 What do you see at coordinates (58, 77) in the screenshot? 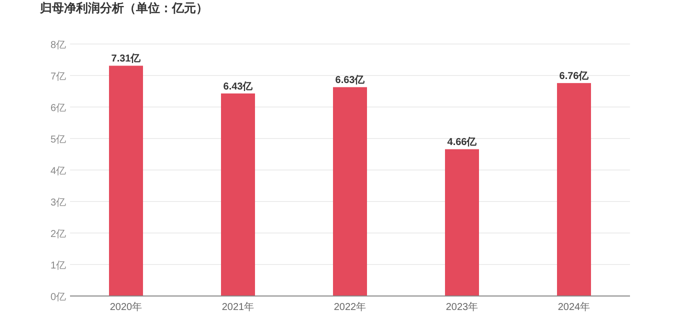
I see `y-tick-label: 7亿` at bounding box center [58, 77].